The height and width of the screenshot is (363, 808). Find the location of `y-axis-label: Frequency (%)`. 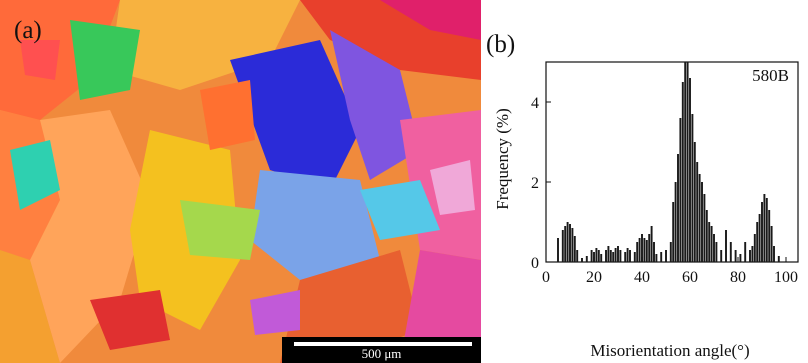

y-axis-label: Frequency (%) is located at coordinates (502, 159).